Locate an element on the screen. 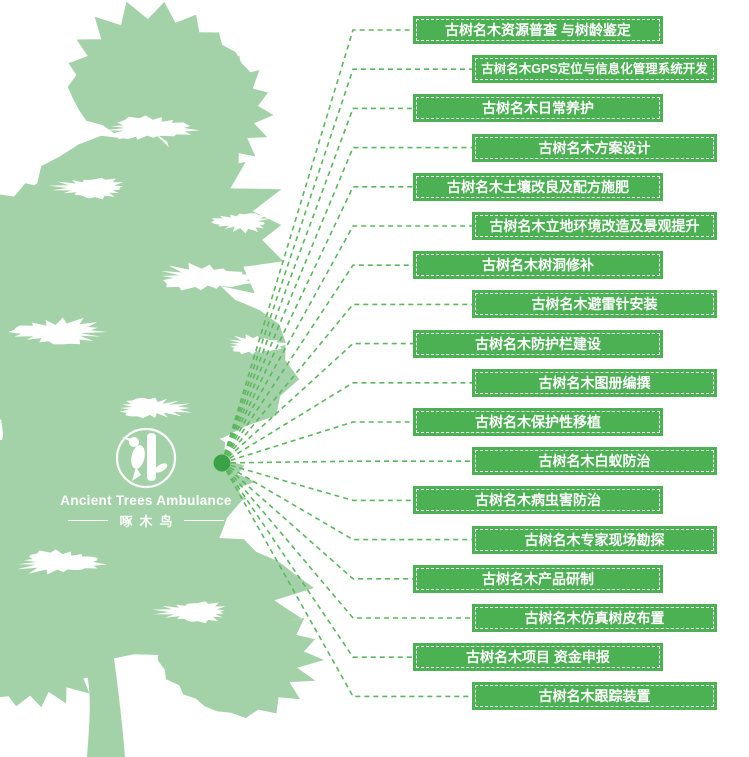 This screenshot has height=757, width=749. service-label-11: 古树名木保护性移植 is located at coordinates (538, 422).